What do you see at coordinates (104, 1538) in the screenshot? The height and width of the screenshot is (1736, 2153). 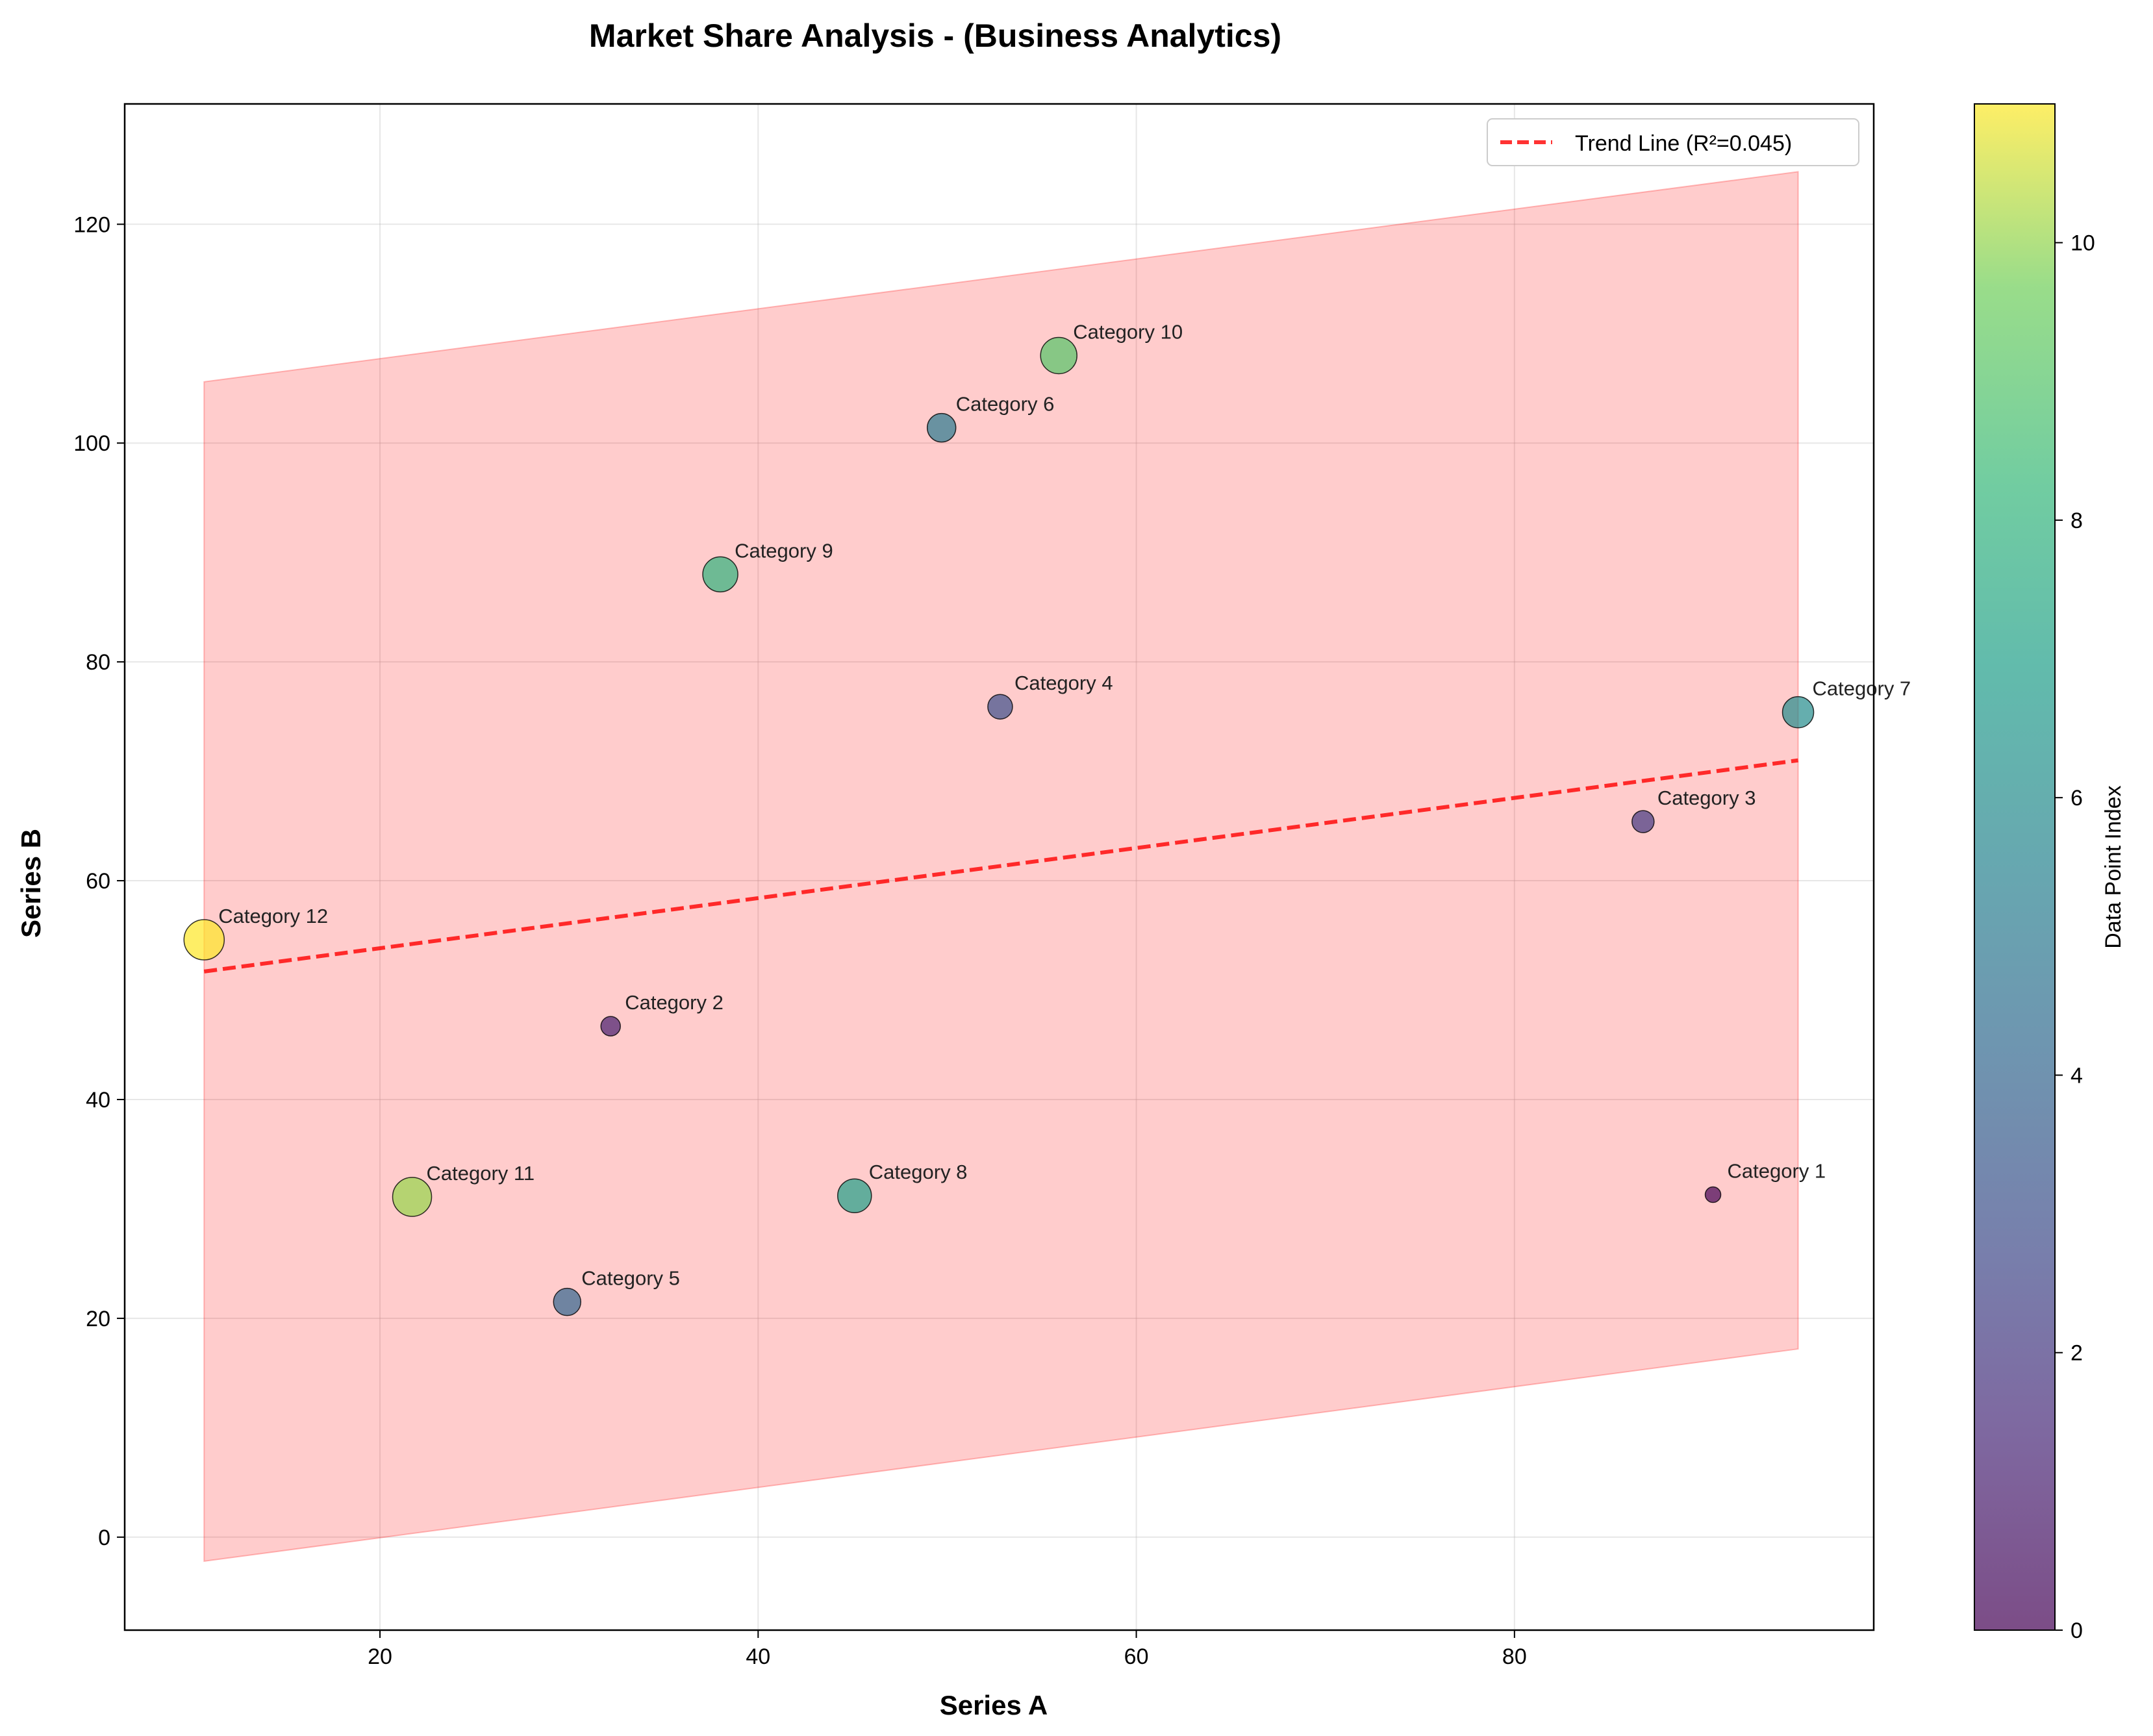 I see `y-tick-label: 0` at bounding box center [104, 1538].